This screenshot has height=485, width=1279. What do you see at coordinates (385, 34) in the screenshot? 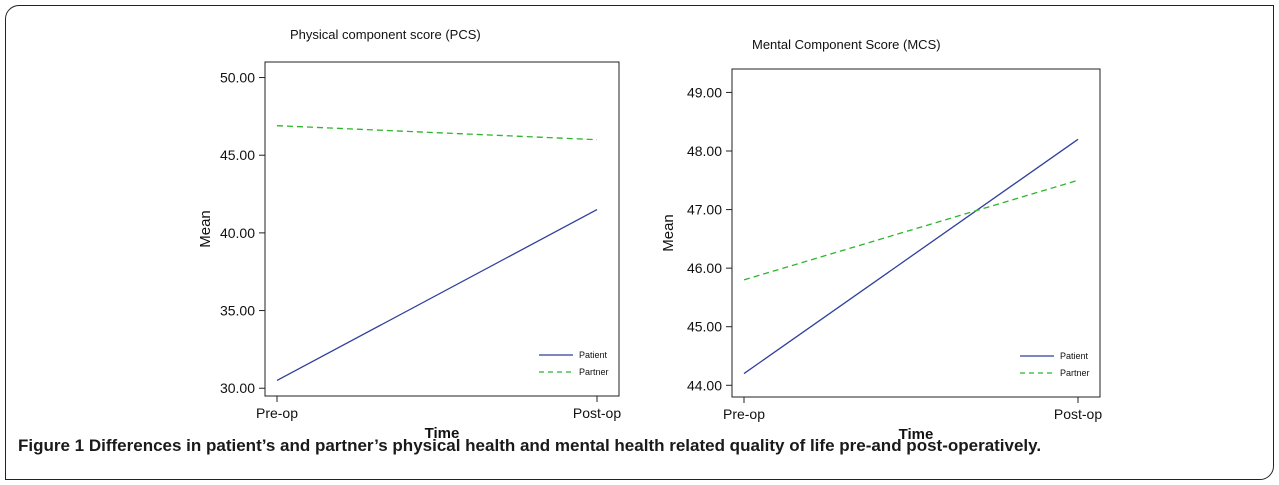
I see `chart-title: Physical component score (PCS)` at bounding box center [385, 34].